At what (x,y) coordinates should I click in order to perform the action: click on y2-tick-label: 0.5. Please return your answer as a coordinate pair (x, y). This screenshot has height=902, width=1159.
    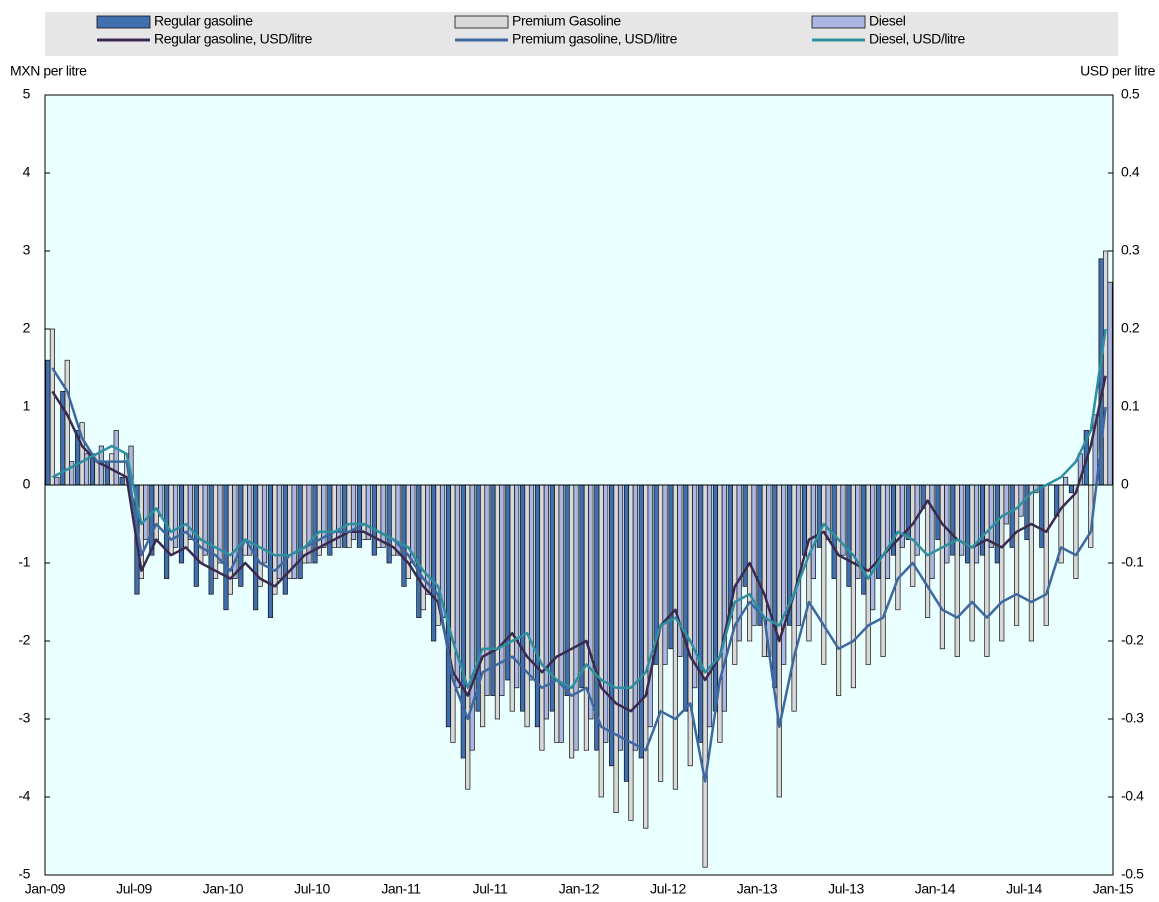
    Looking at the image, I should click on (1130, 94).